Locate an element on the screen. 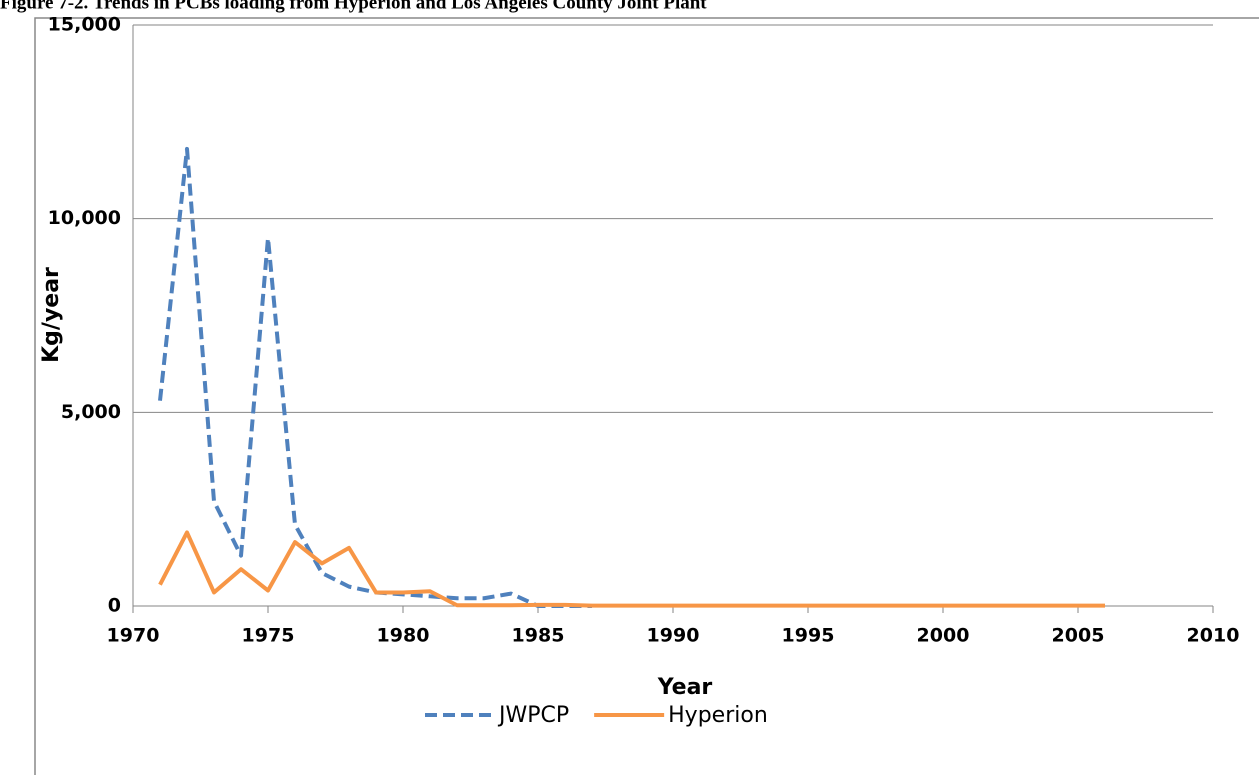 The height and width of the screenshot is (775, 1259). y-axis-label: Kg/year is located at coordinates (51, 315).